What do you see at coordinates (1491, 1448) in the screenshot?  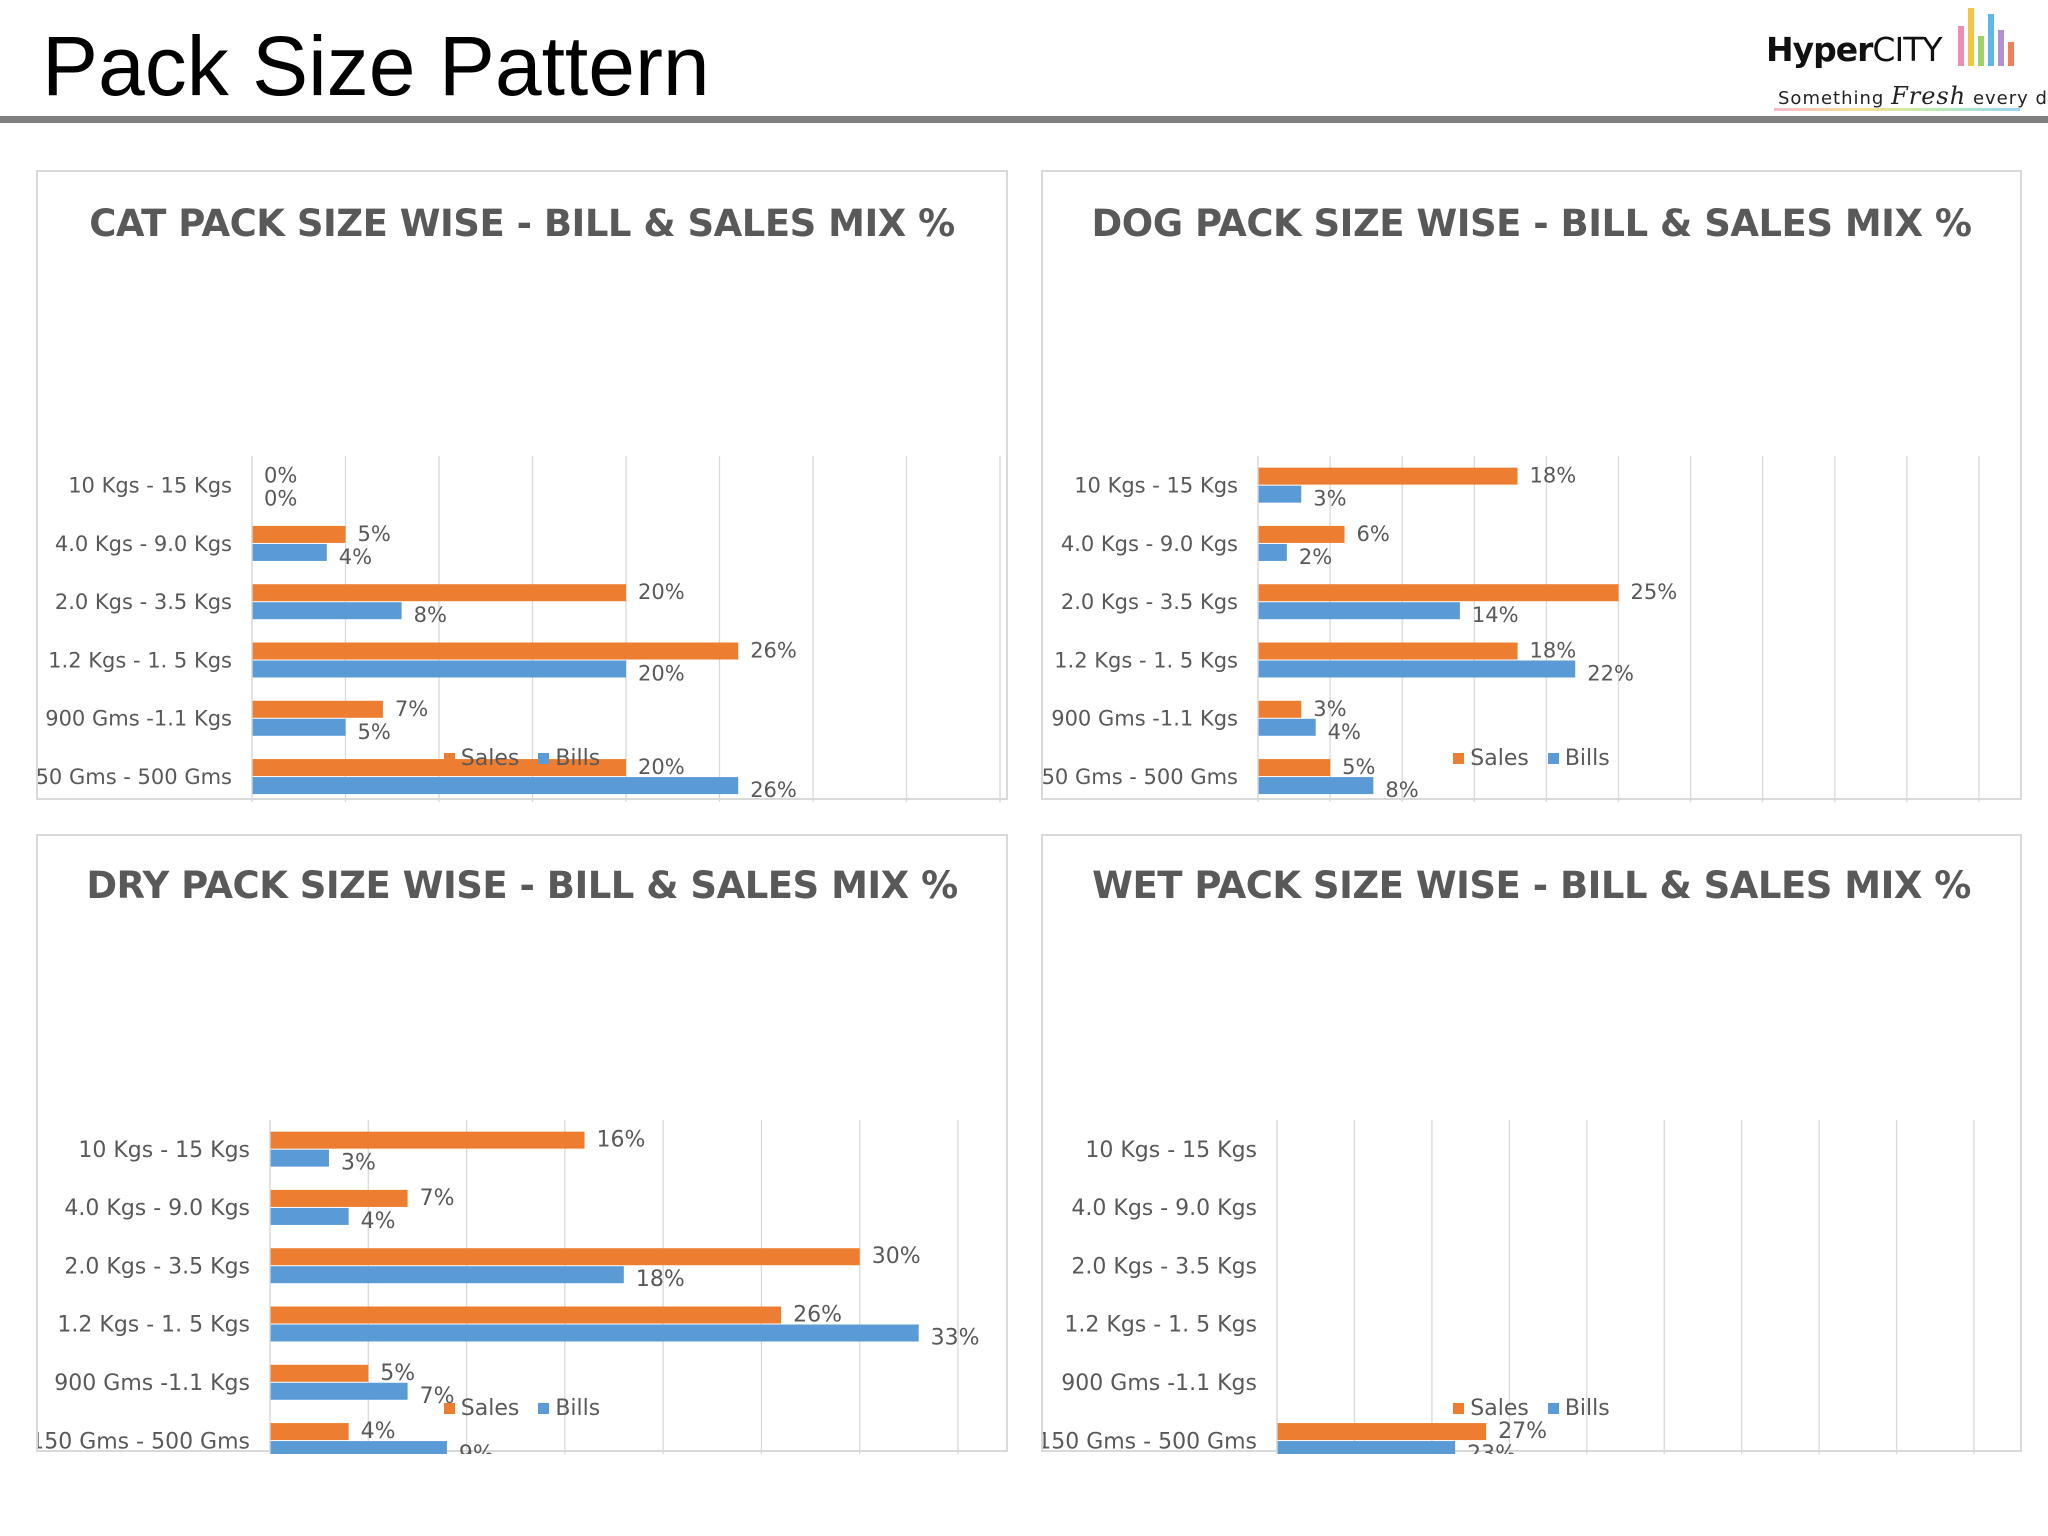 I see `bills-data-label: 23%` at bounding box center [1491, 1448].